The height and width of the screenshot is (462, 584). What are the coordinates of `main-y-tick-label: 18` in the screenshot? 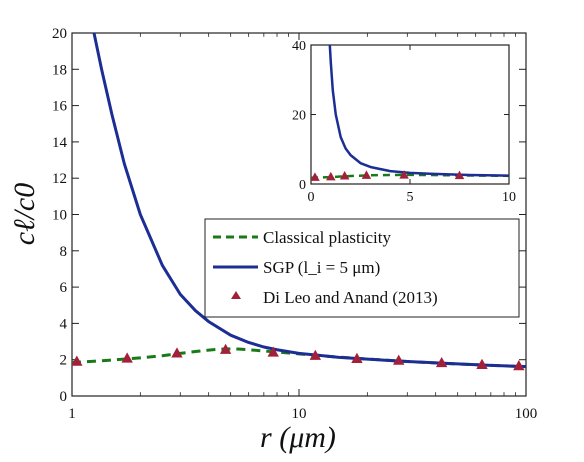 It's located at (59, 70).